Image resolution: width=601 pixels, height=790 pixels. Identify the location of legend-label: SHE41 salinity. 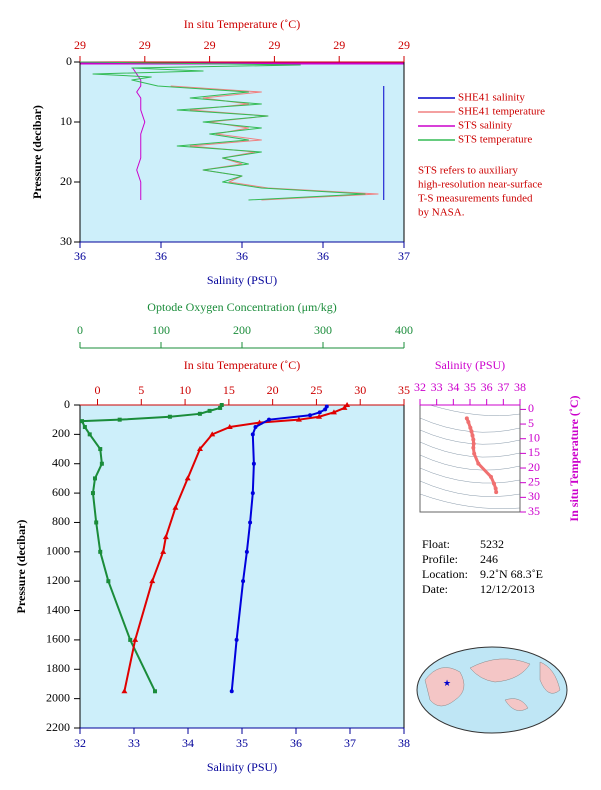
(491, 98).